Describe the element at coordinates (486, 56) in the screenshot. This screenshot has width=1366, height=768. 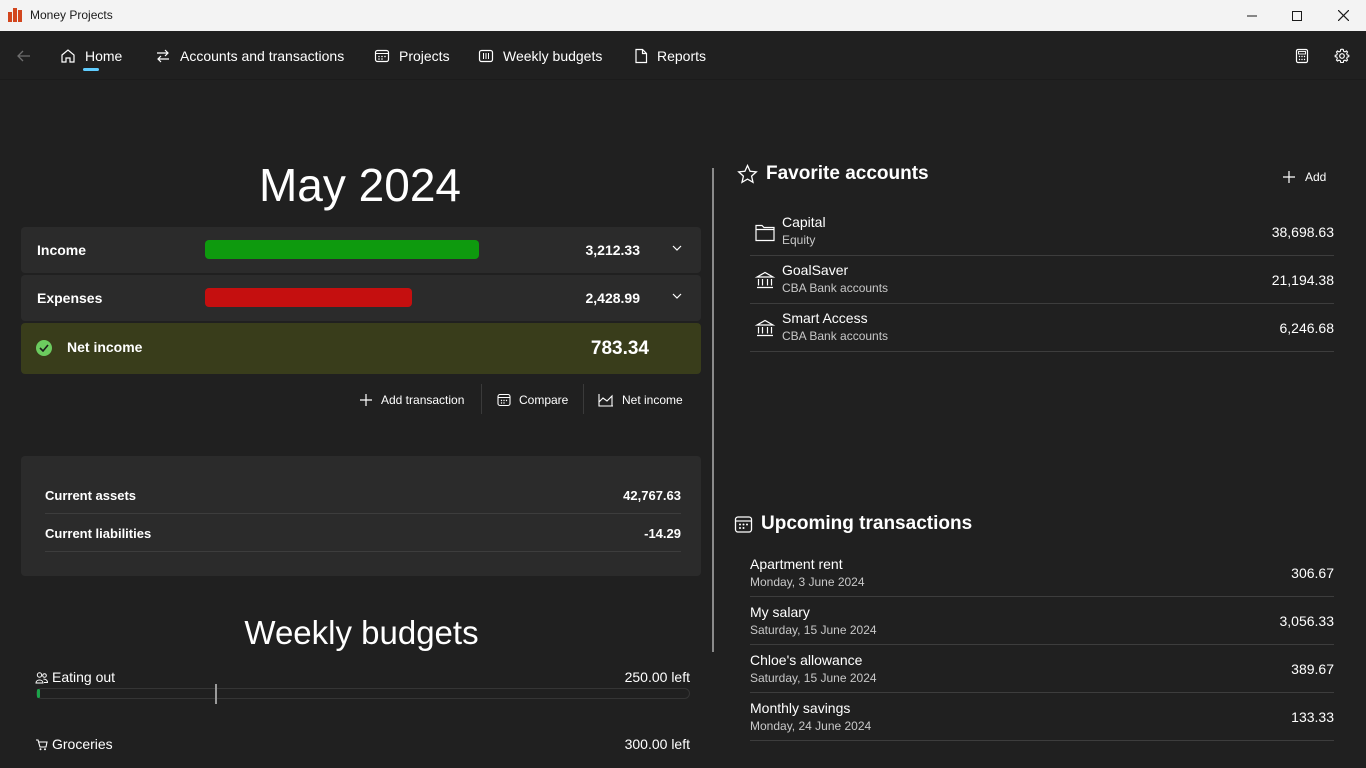
I see `columns-icon` at that location.